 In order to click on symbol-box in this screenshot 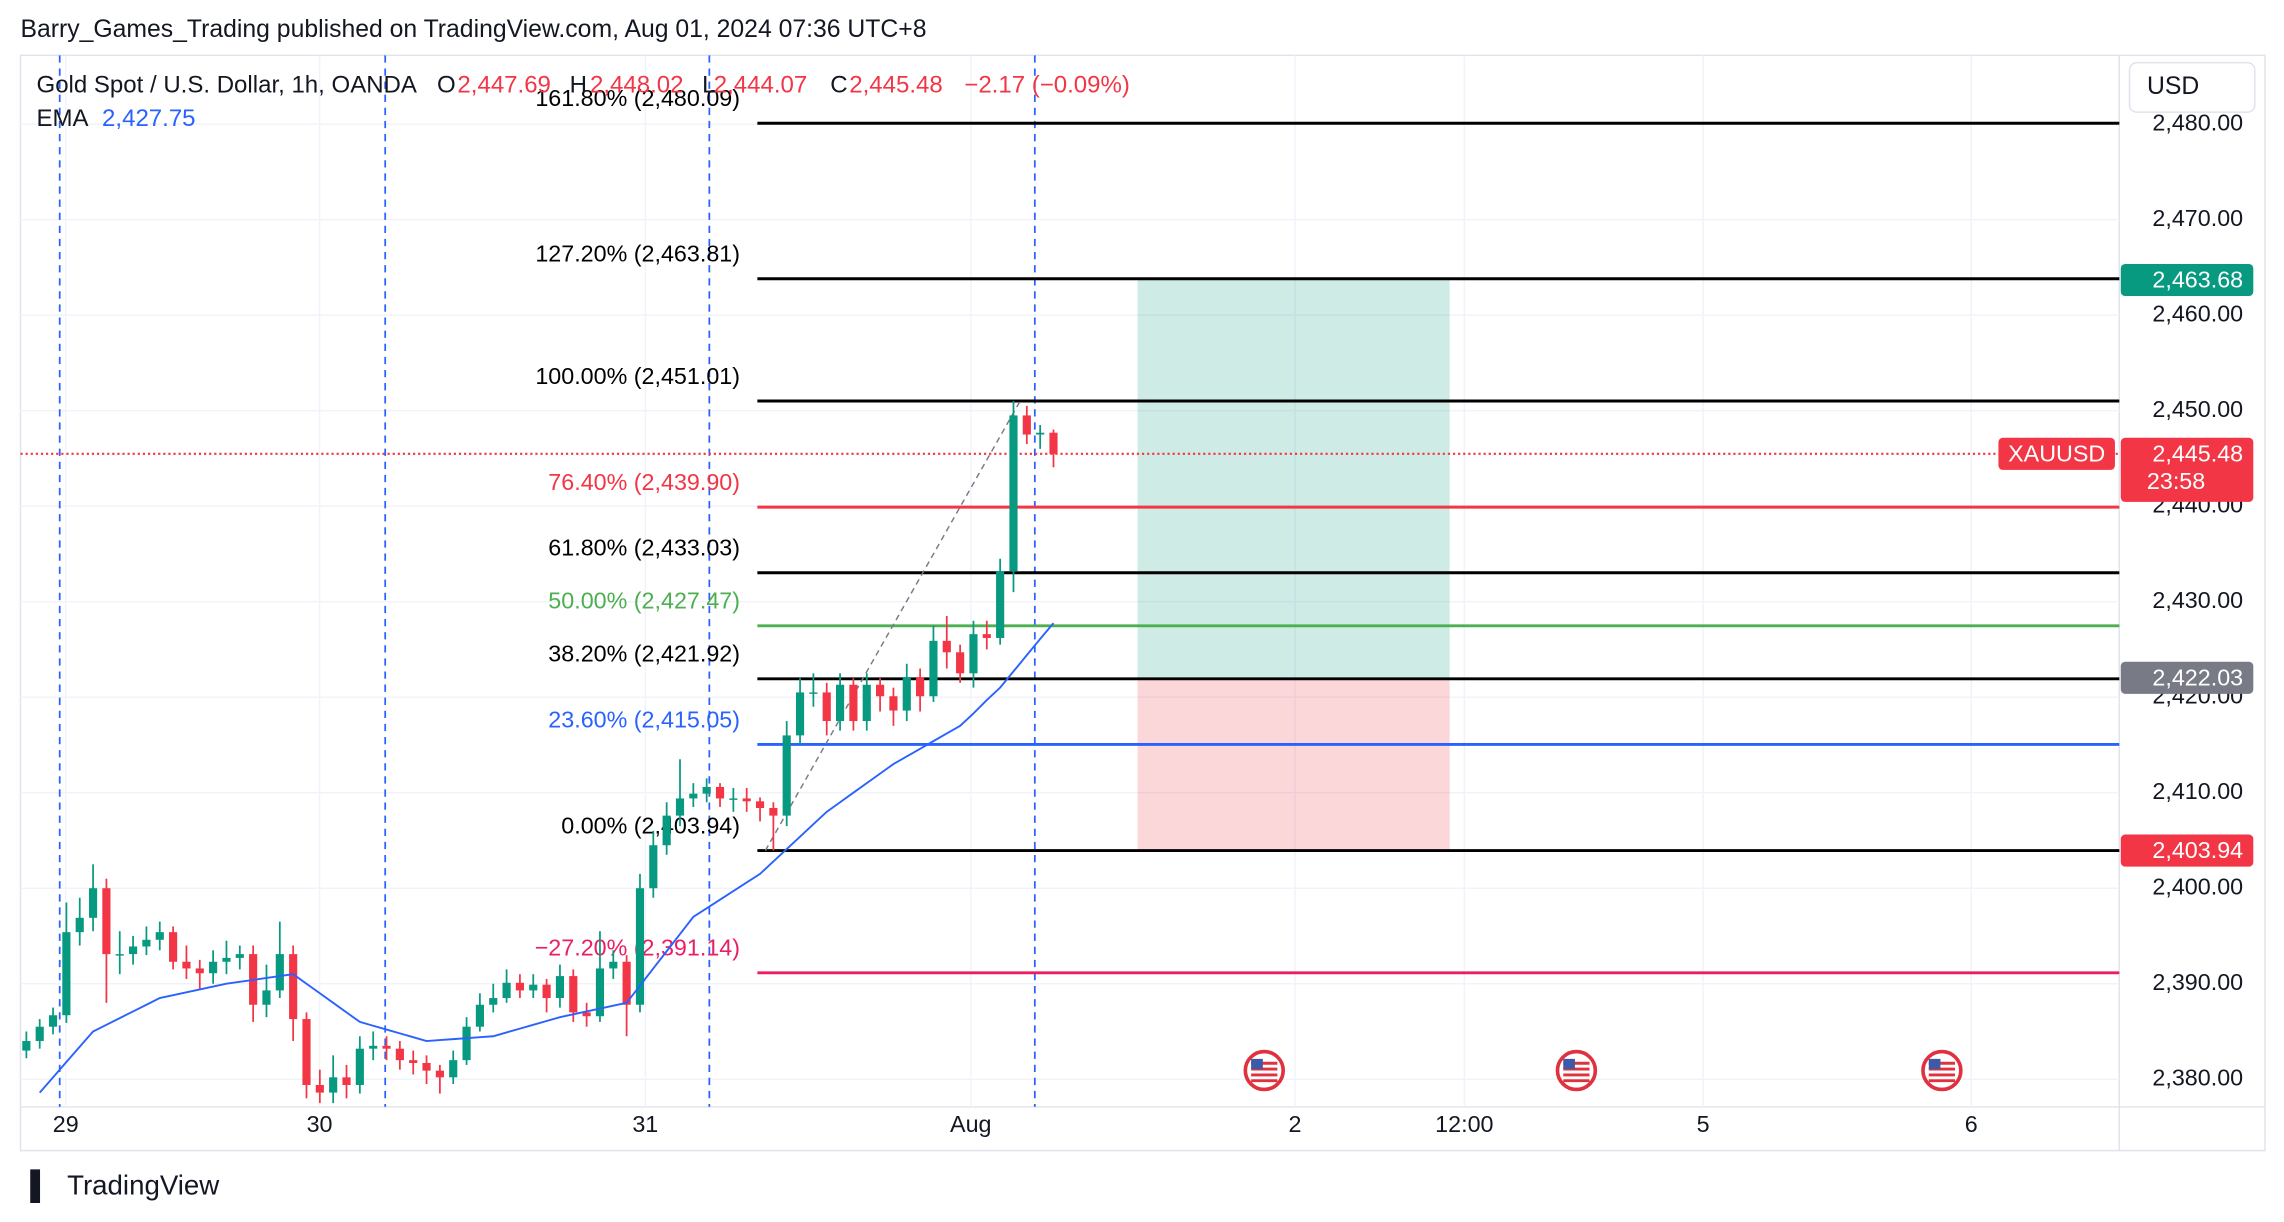, I will do `click(2056, 453)`.